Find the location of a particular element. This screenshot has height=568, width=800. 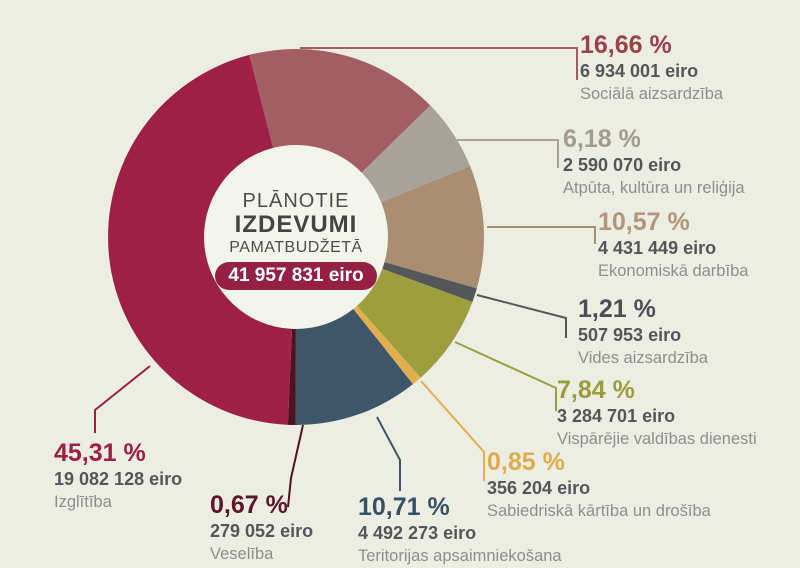

segment-visparejie-valdibas-dienesti is located at coordinates (415, 323).